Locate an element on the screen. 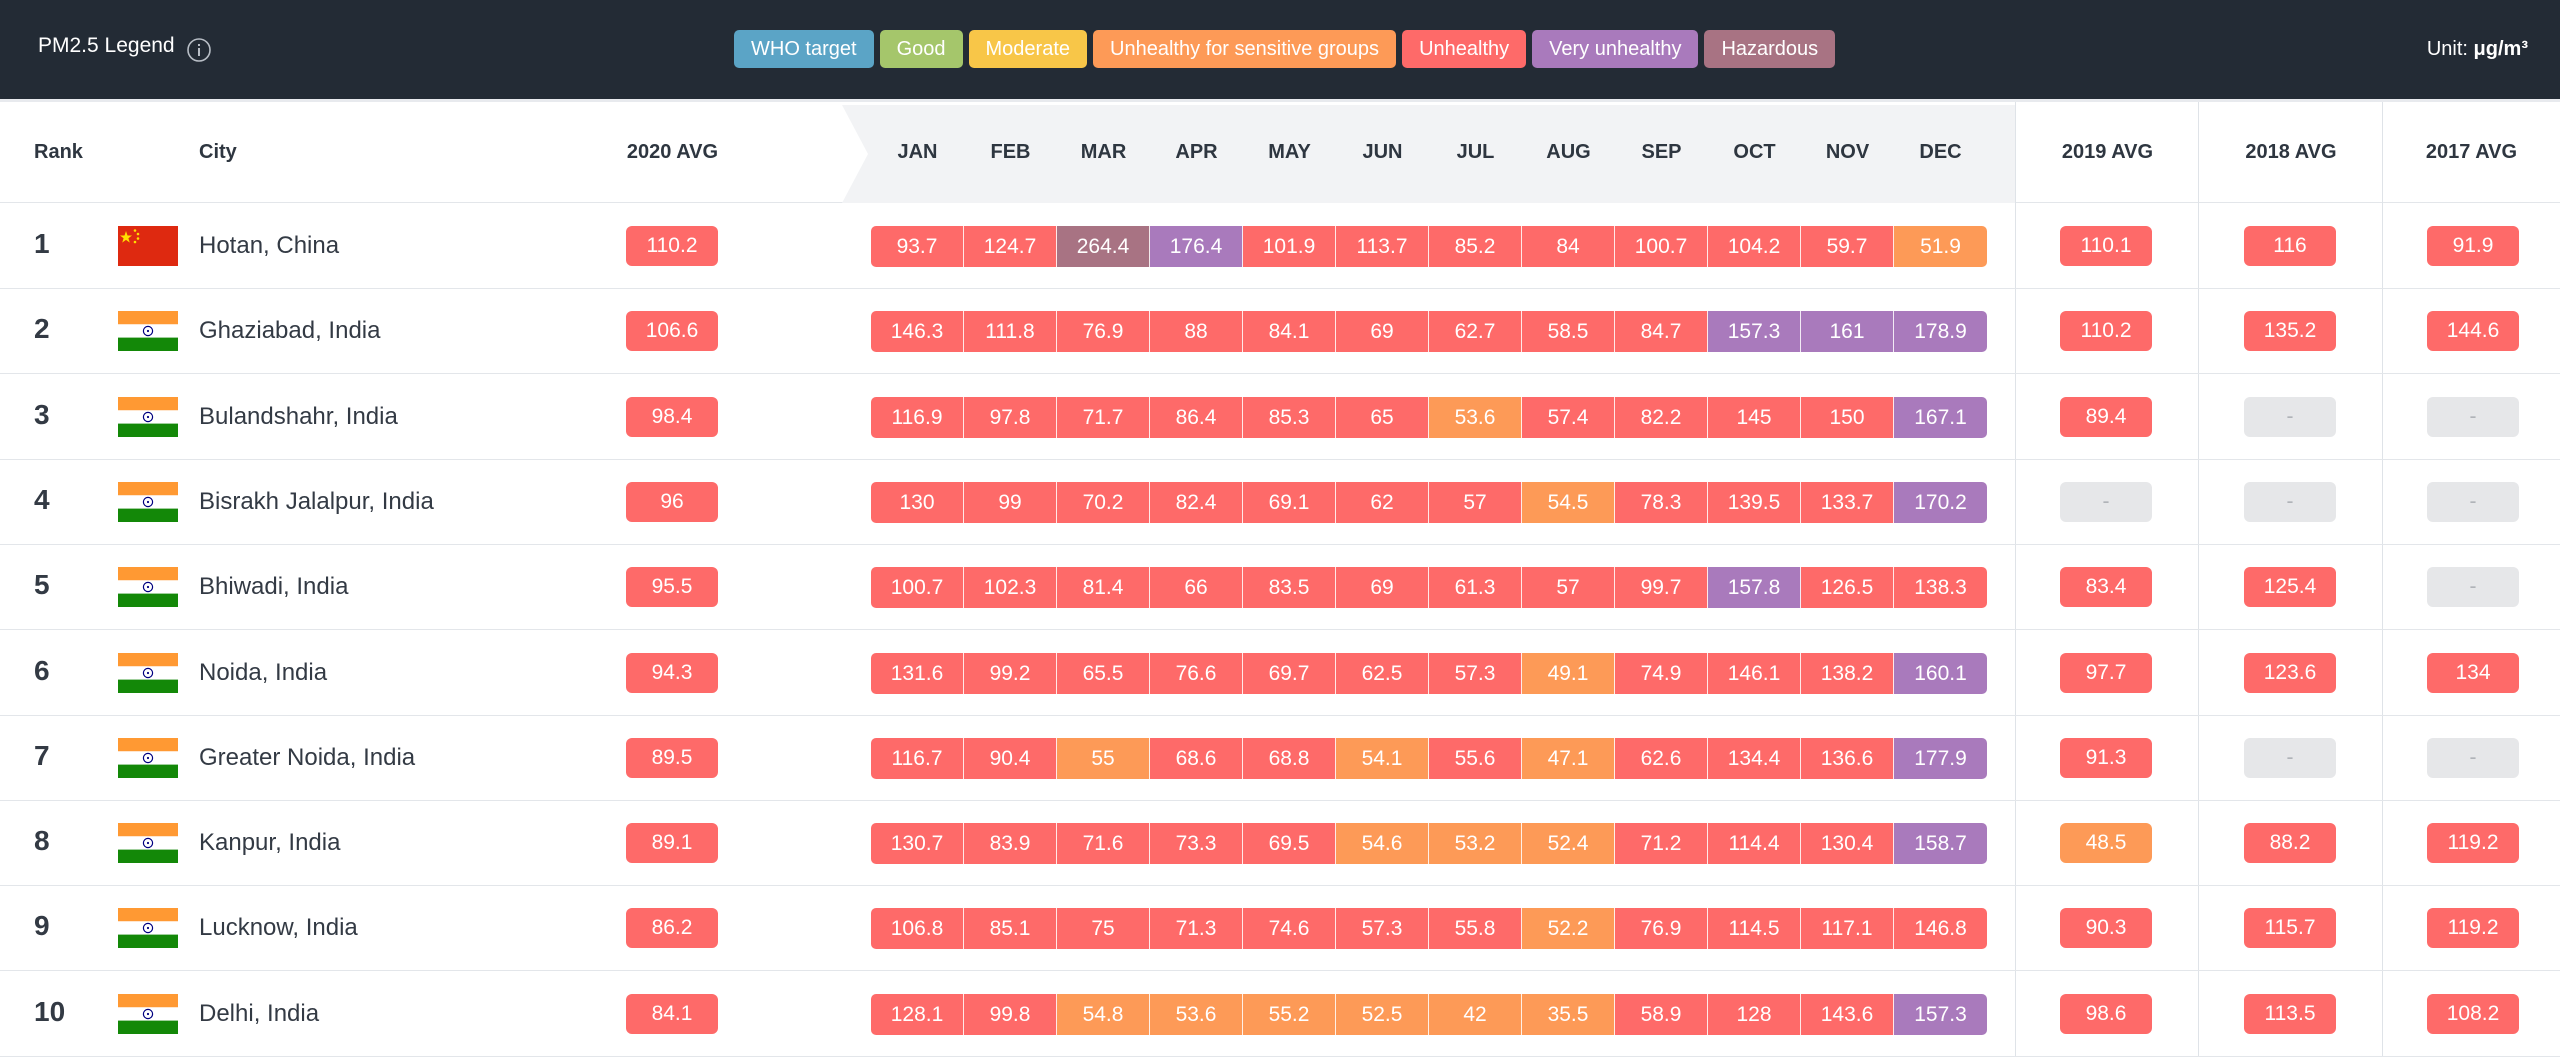 The width and height of the screenshot is (2560, 1057). month-value: 100.7 is located at coordinates (917, 588).